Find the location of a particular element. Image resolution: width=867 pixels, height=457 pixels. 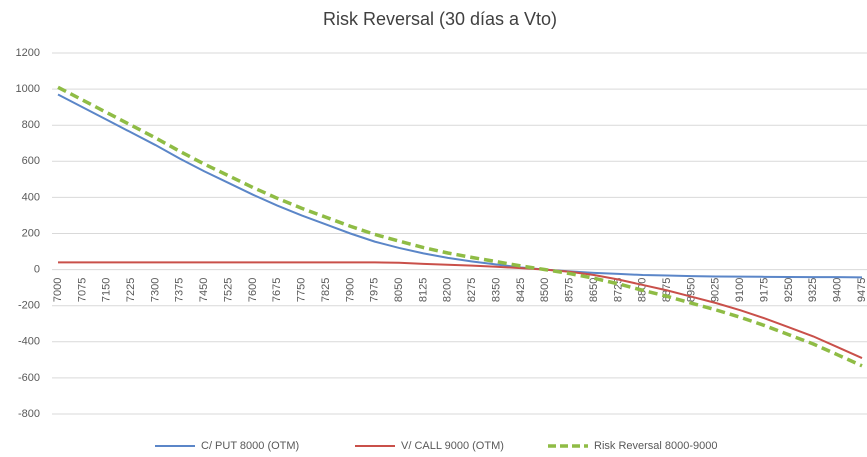

x-tick-label: 7750 is located at coordinates (302, 290).